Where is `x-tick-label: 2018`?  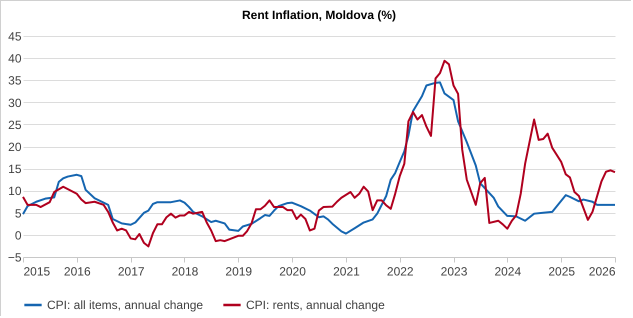
x-tick-label: 2018 is located at coordinates (185, 271).